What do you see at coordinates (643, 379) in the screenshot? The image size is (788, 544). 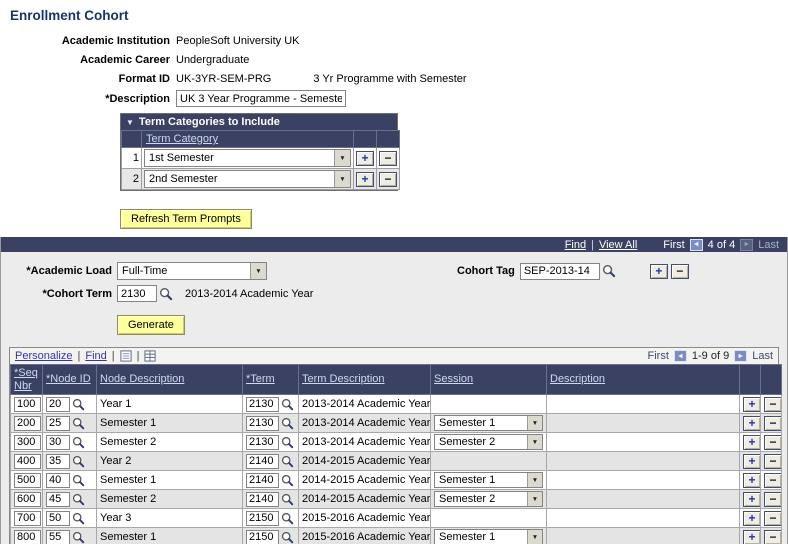 I see `col-description: Description` at bounding box center [643, 379].